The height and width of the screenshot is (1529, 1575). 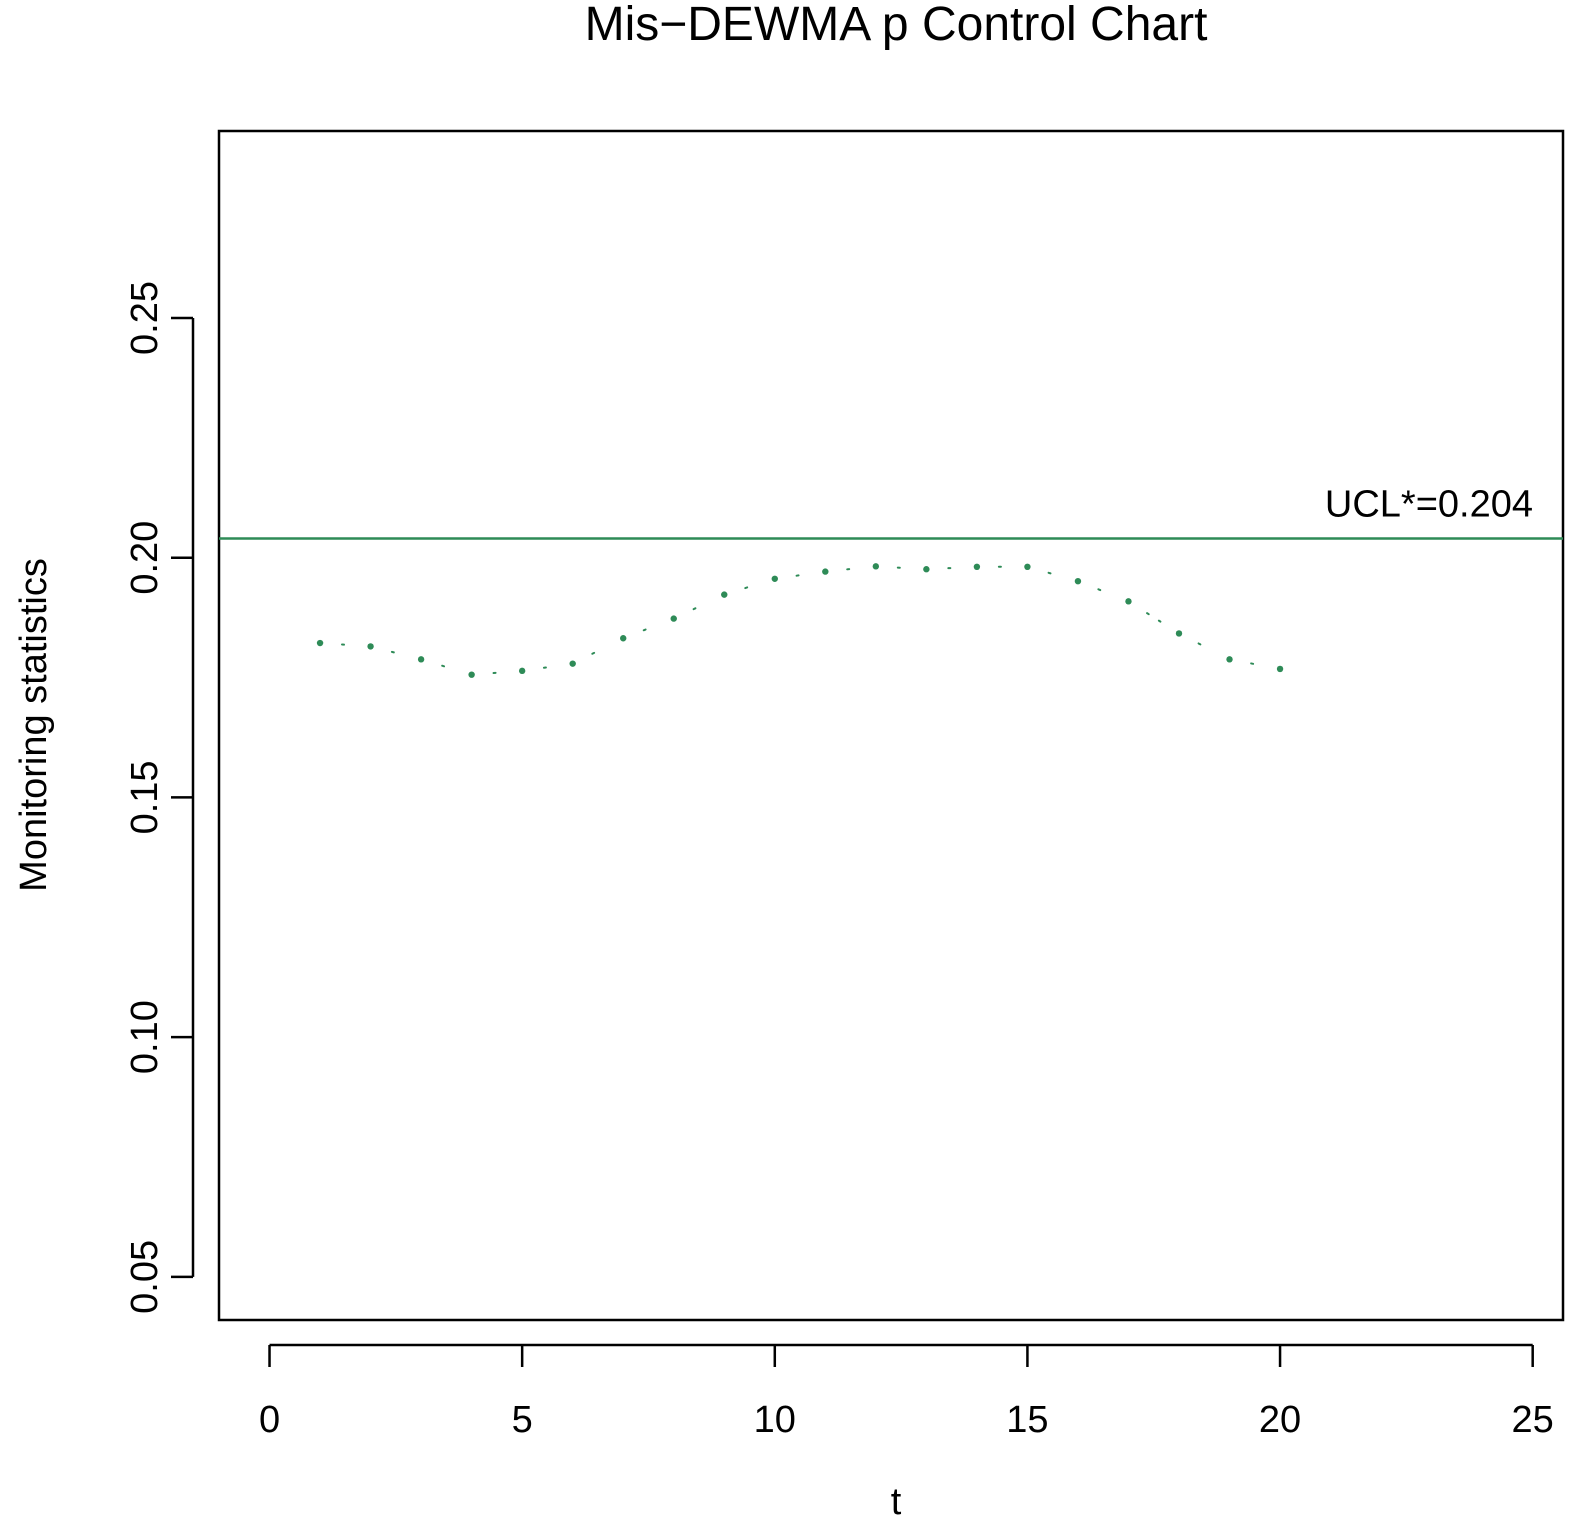 What do you see at coordinates (145, 1277) in the screenshot?
I see `y-tick-label: 0.05` at bounding box center [145, 1277].